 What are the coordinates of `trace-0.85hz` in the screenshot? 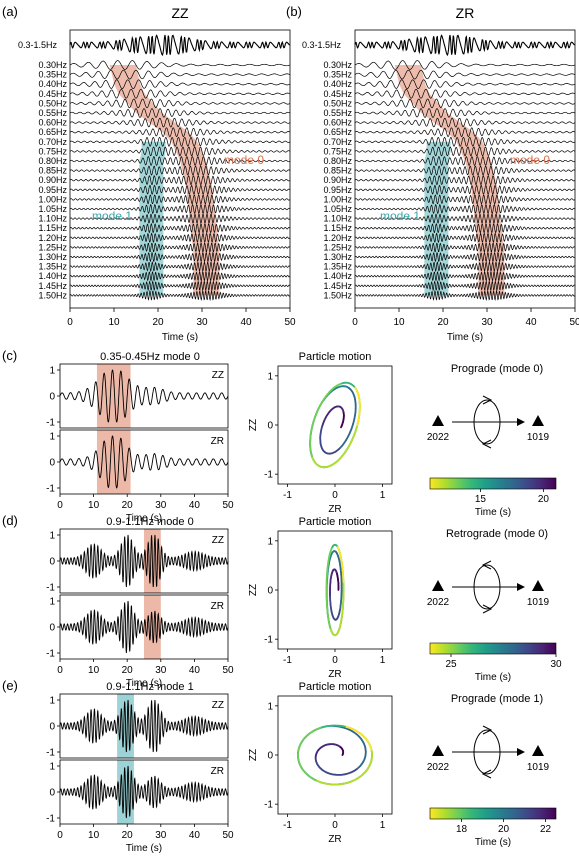 It's located at (465, 170).